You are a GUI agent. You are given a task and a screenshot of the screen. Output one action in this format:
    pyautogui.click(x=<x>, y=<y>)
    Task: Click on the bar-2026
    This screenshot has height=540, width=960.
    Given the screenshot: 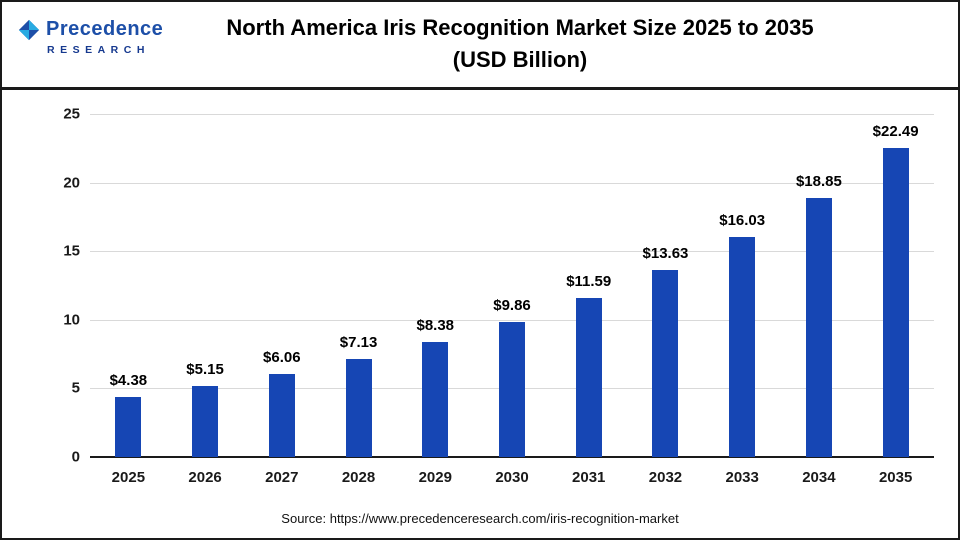 What is the action you would take?
    pyautogui.click(x=205, y=421)
    